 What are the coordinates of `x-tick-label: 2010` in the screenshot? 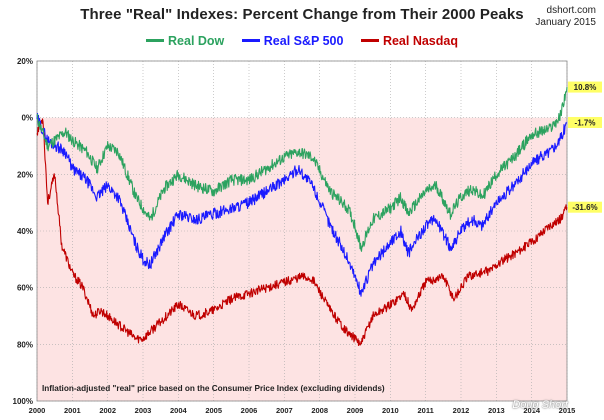 It's located at (390, 410).